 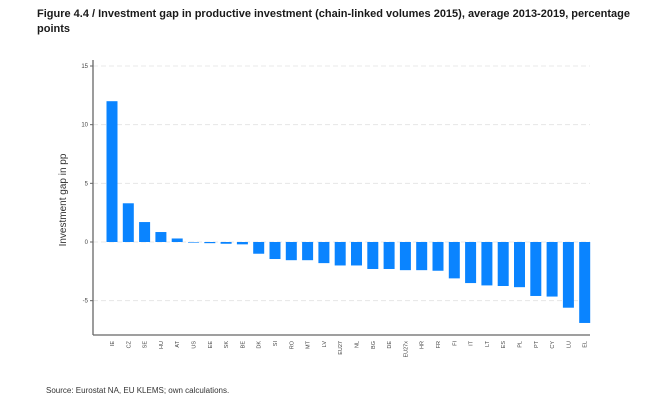 I want to click on x-tick-label: MT, so click(x=309, y=344).